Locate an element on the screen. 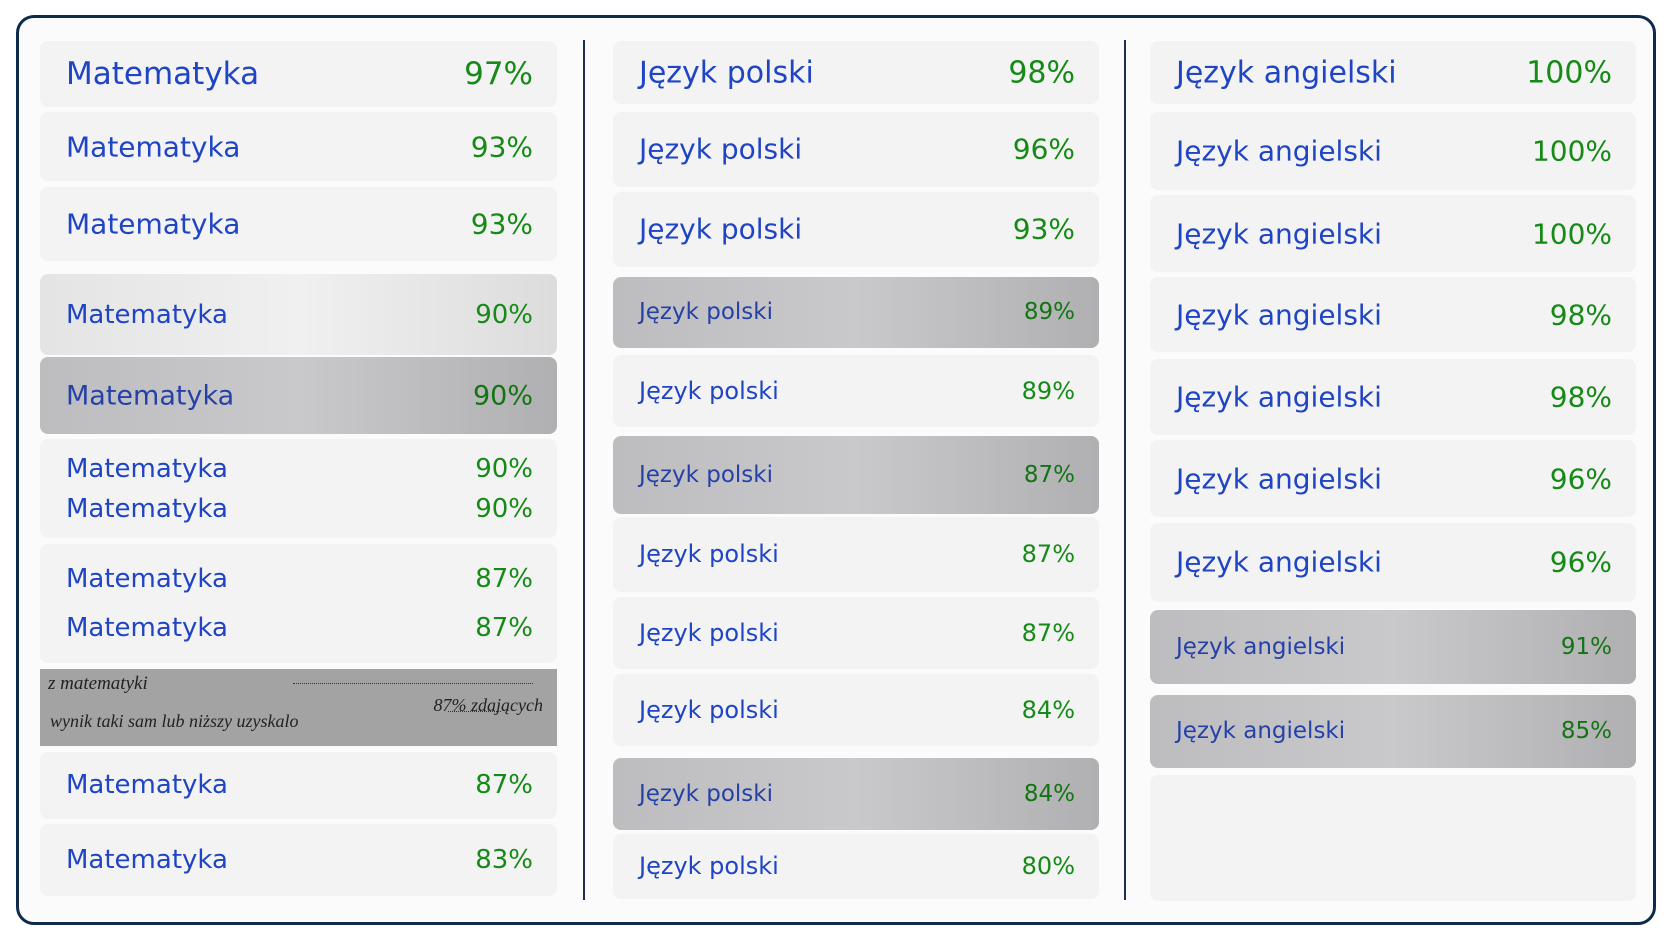 The image size is (1672, 941). result-row: Matematyka 83% is located at coordinates (298, 859).